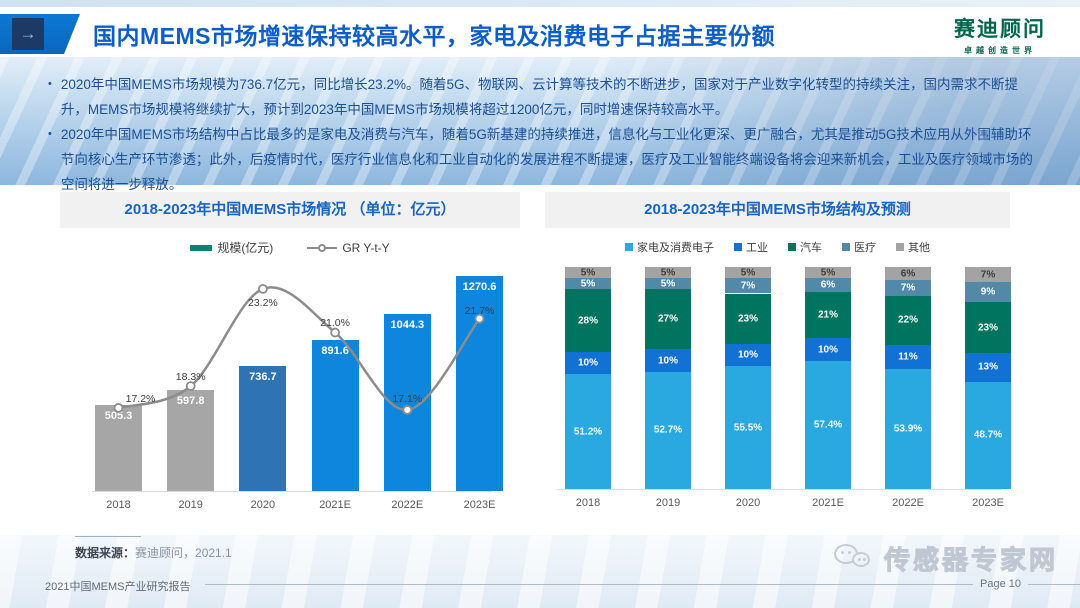 The height and width of the screenshot is (608, 1080). I want to click on segment-label: 21%, so click(827, 315).